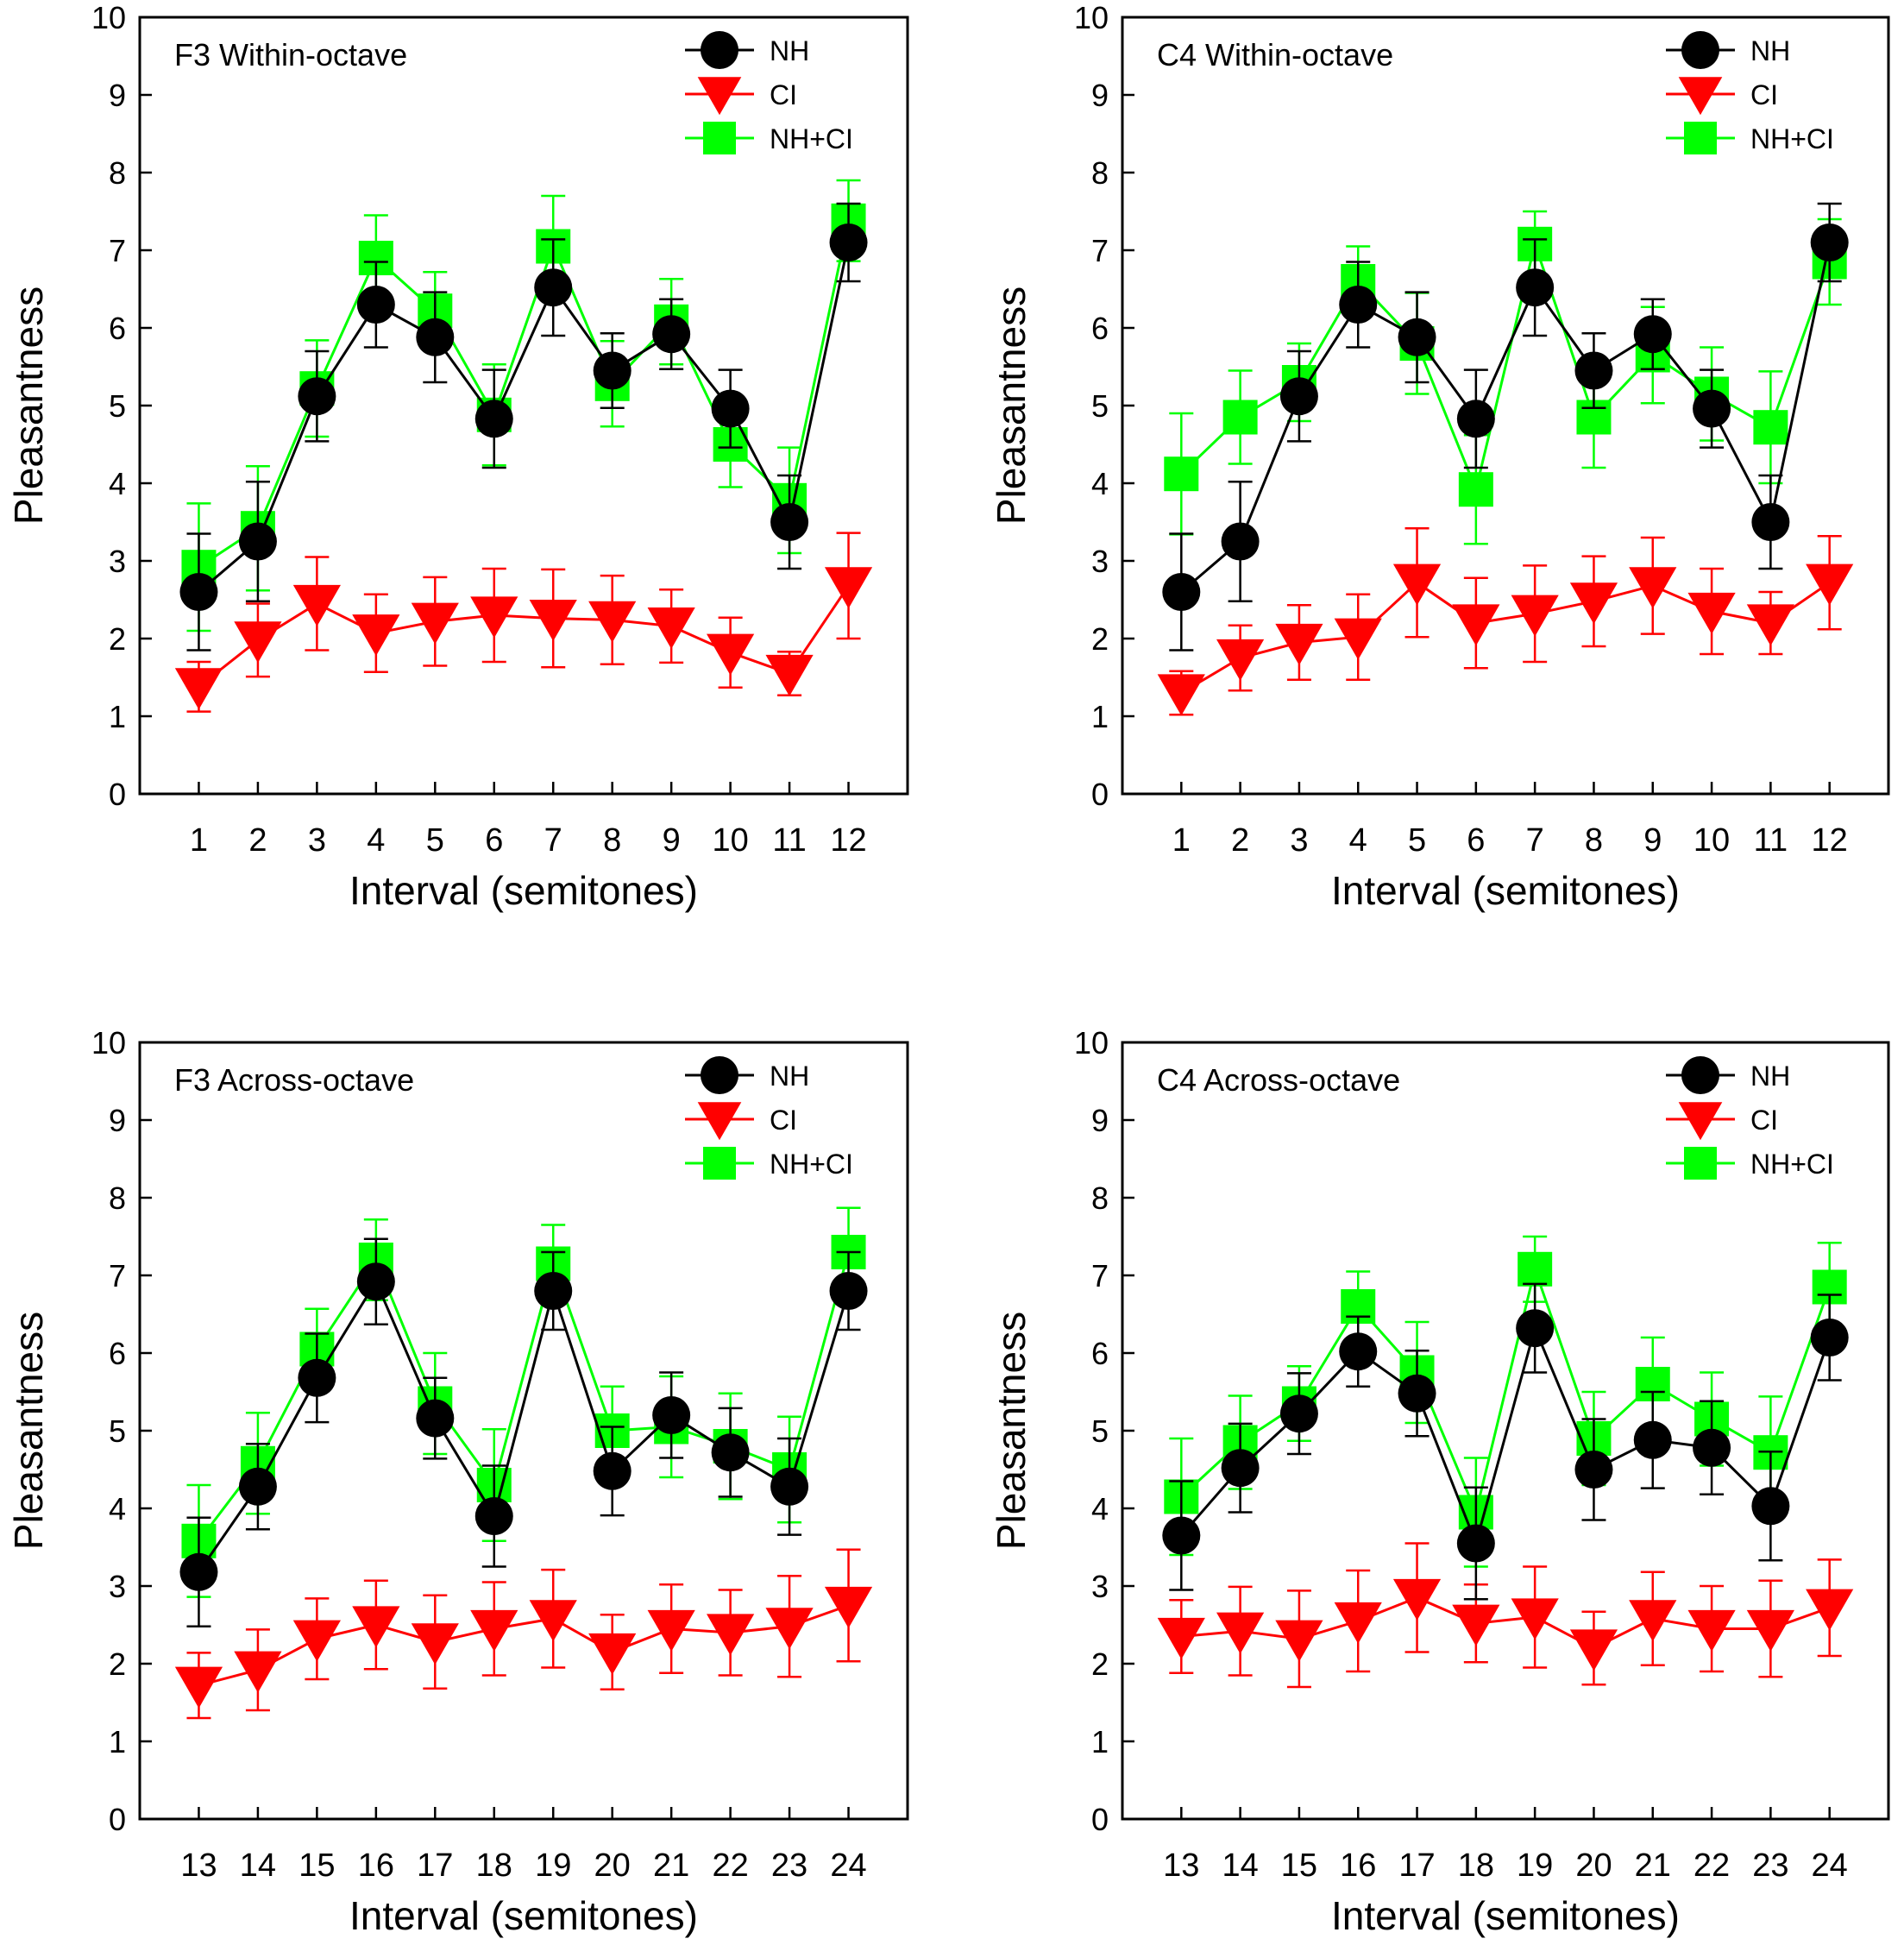 The image size is (1904, 1945). Describe the element at coordinates (494, 841) in the screenshot. I see `x-tick-label: 6` at that location.